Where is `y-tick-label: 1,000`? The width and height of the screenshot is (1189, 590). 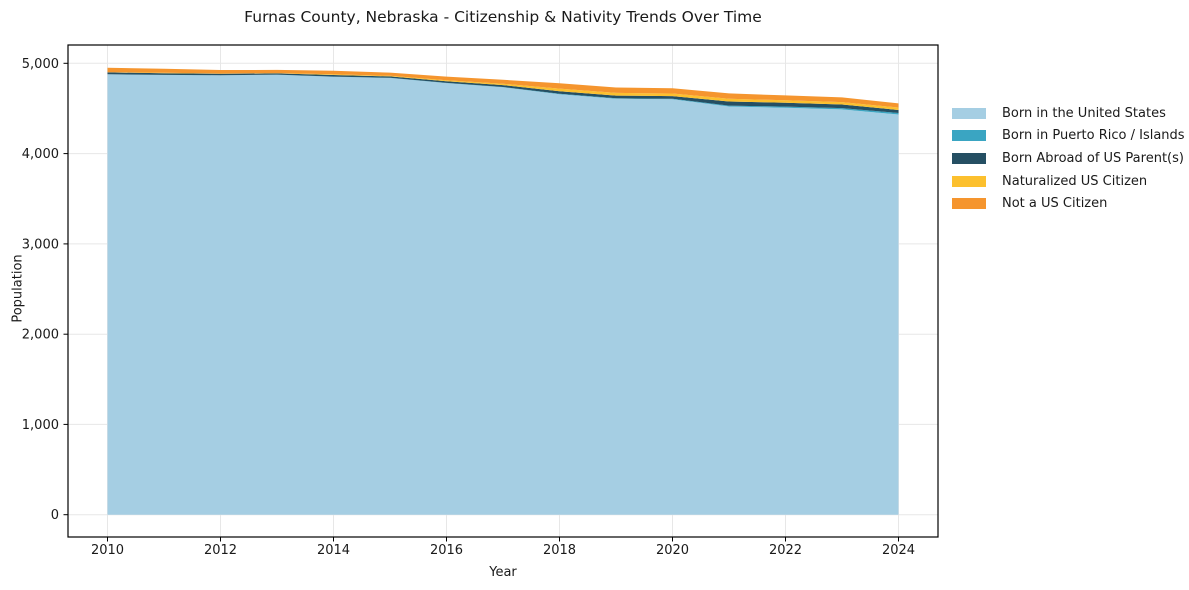
y-tick-label: 1,000 is located at coordinates (40, 425).